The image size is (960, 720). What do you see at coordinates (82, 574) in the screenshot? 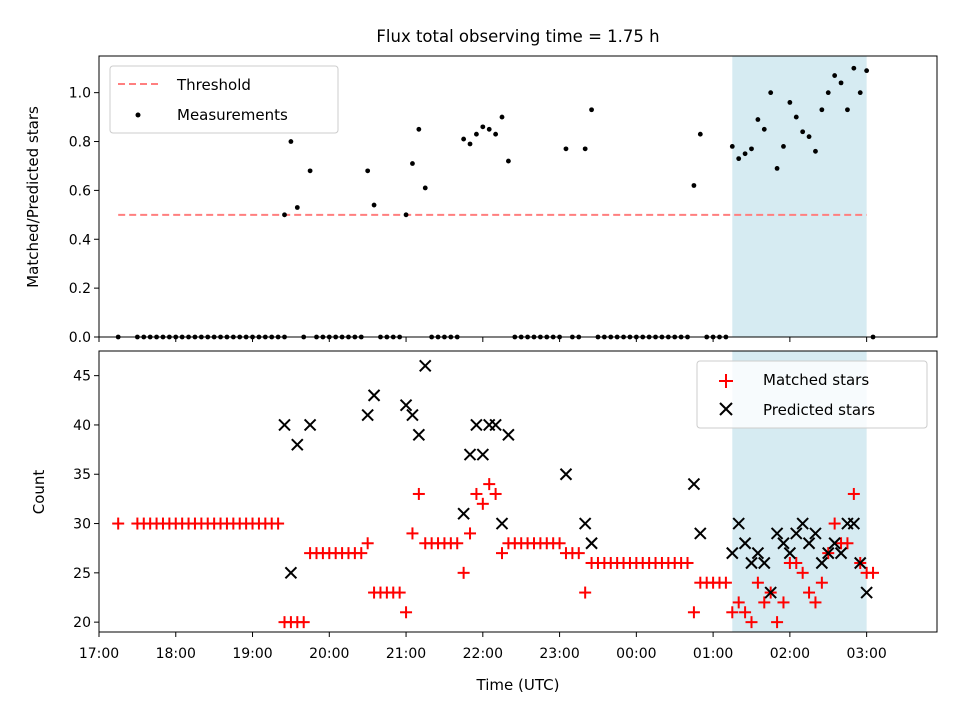
I see `bottom-y-tick-label: 25` at bounding box center [82, 574].